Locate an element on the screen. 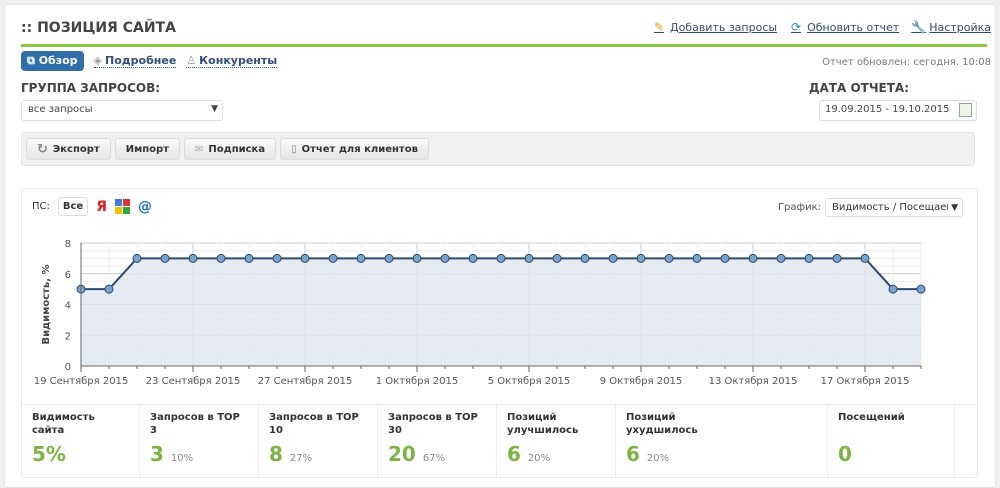  stat-label: Позиций улучшилось is located at coordinates (543, 424).